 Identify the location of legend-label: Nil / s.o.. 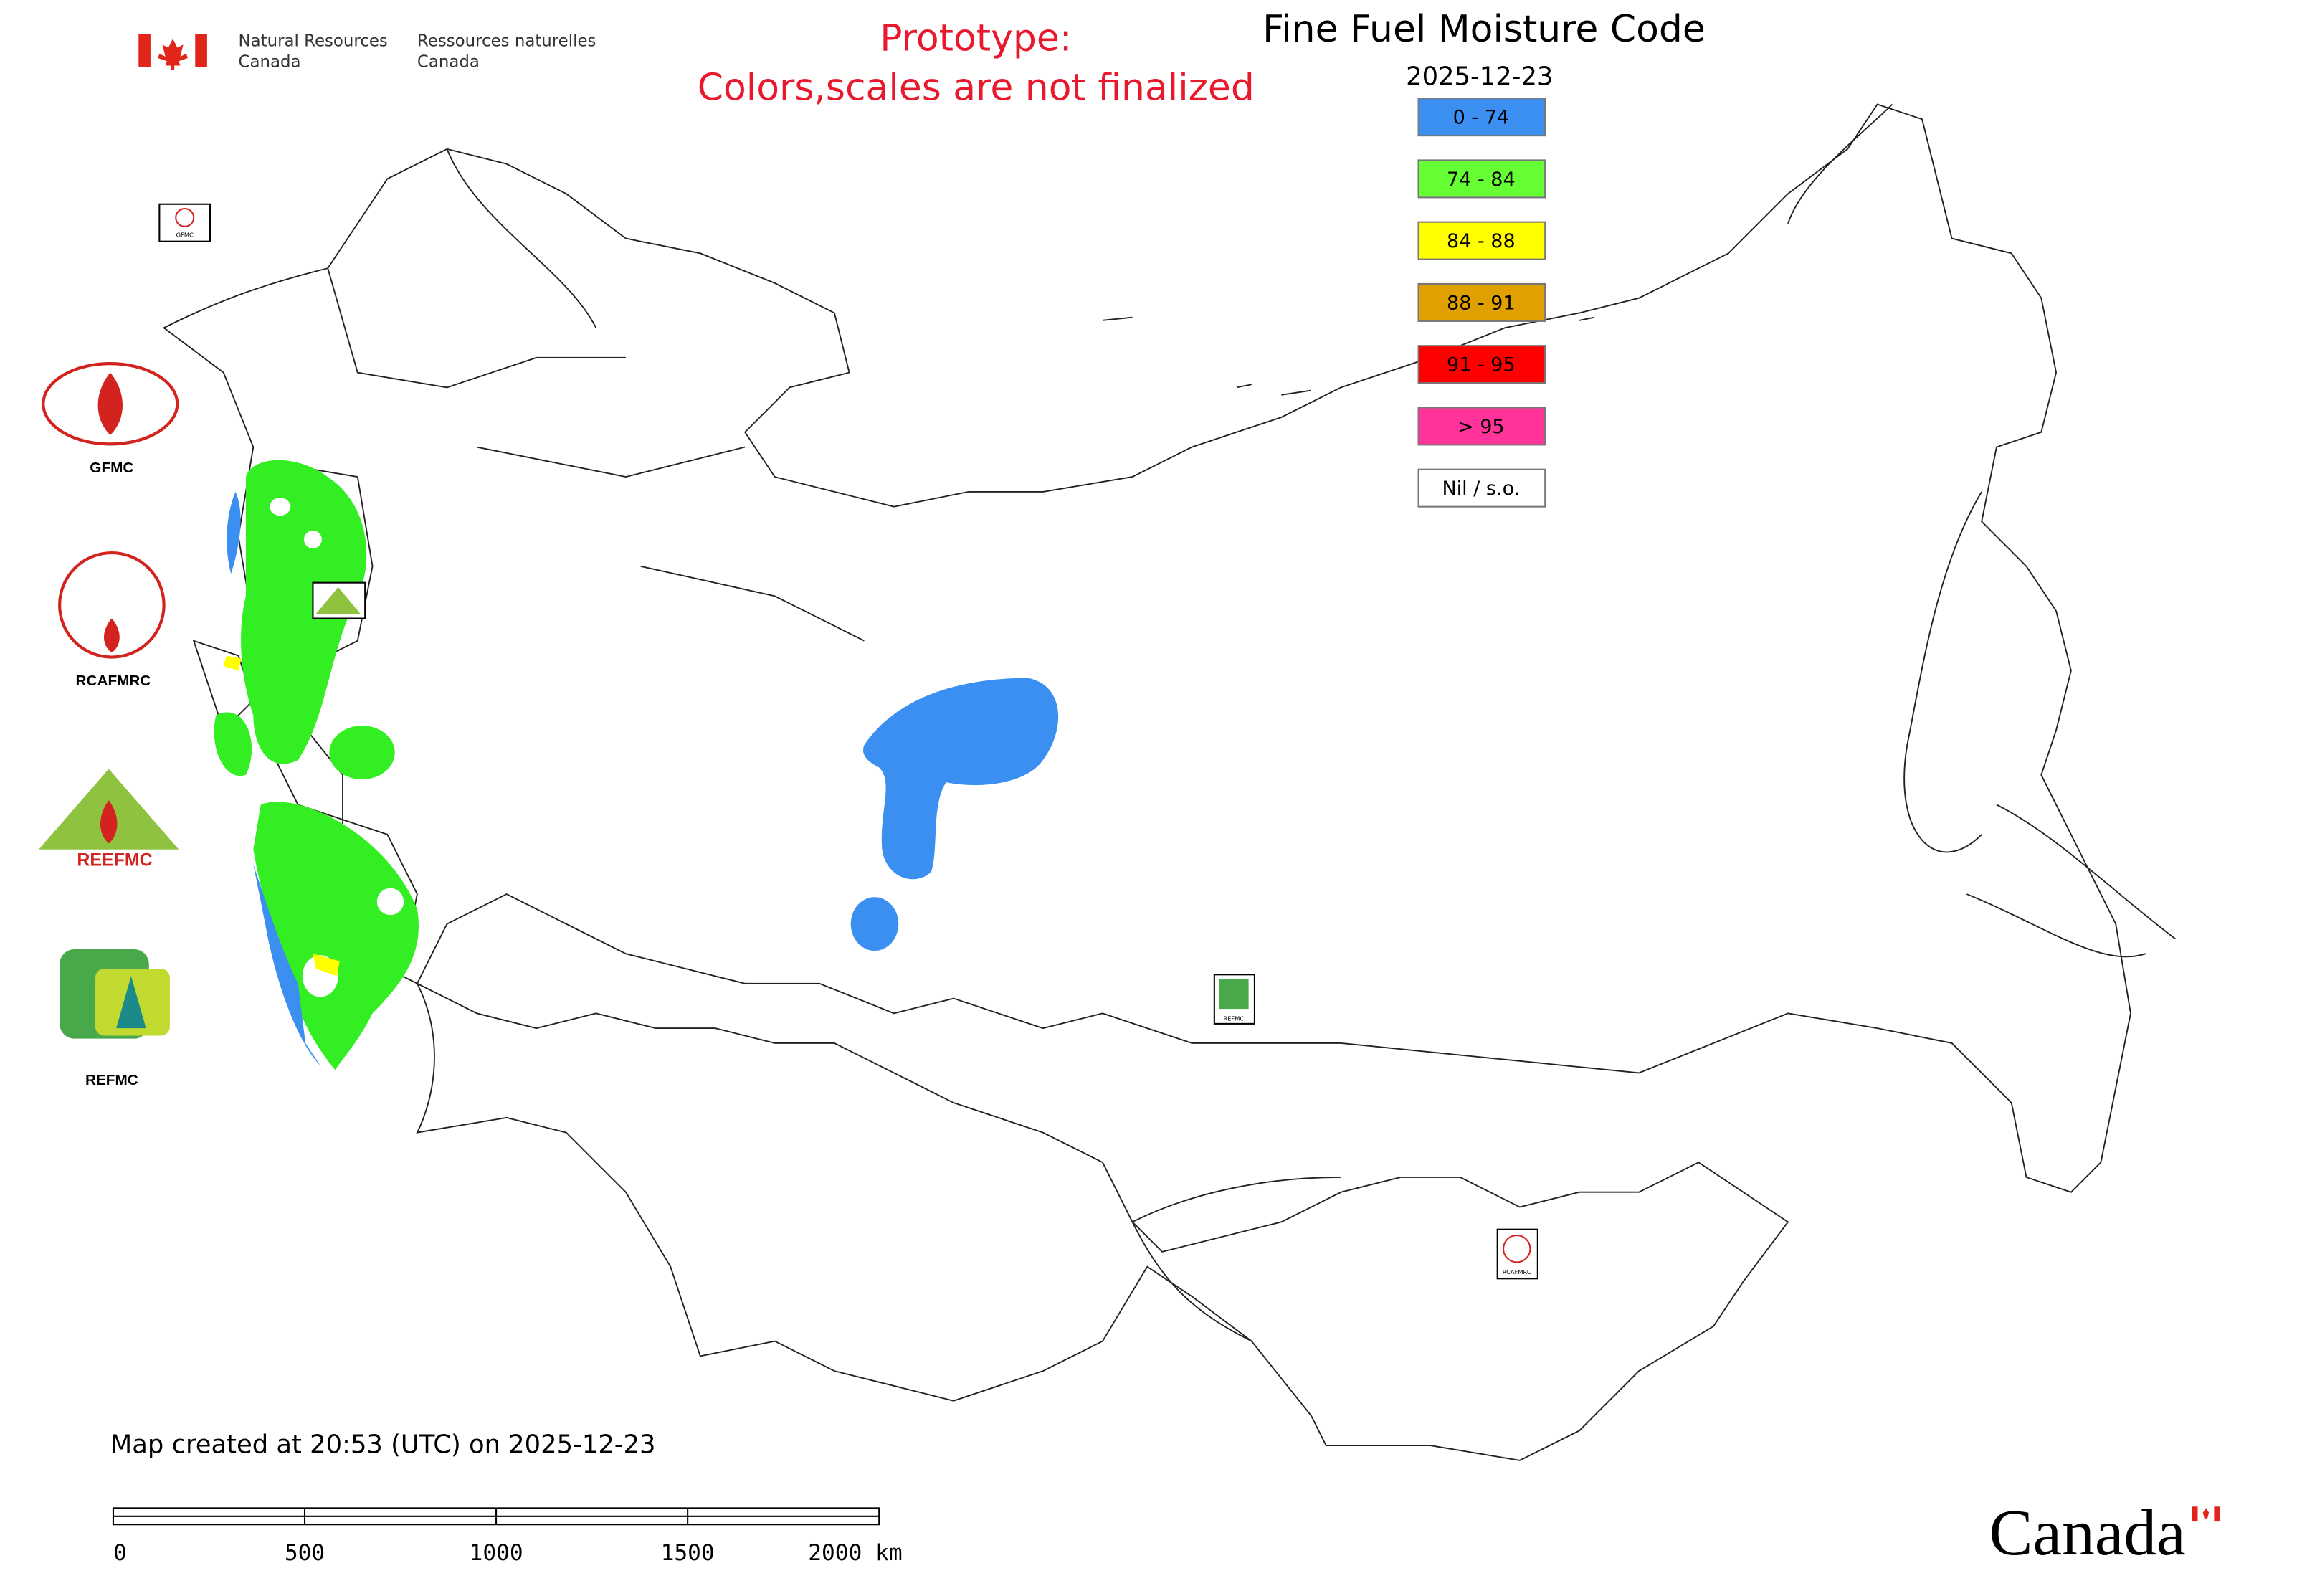
(1481, 489).